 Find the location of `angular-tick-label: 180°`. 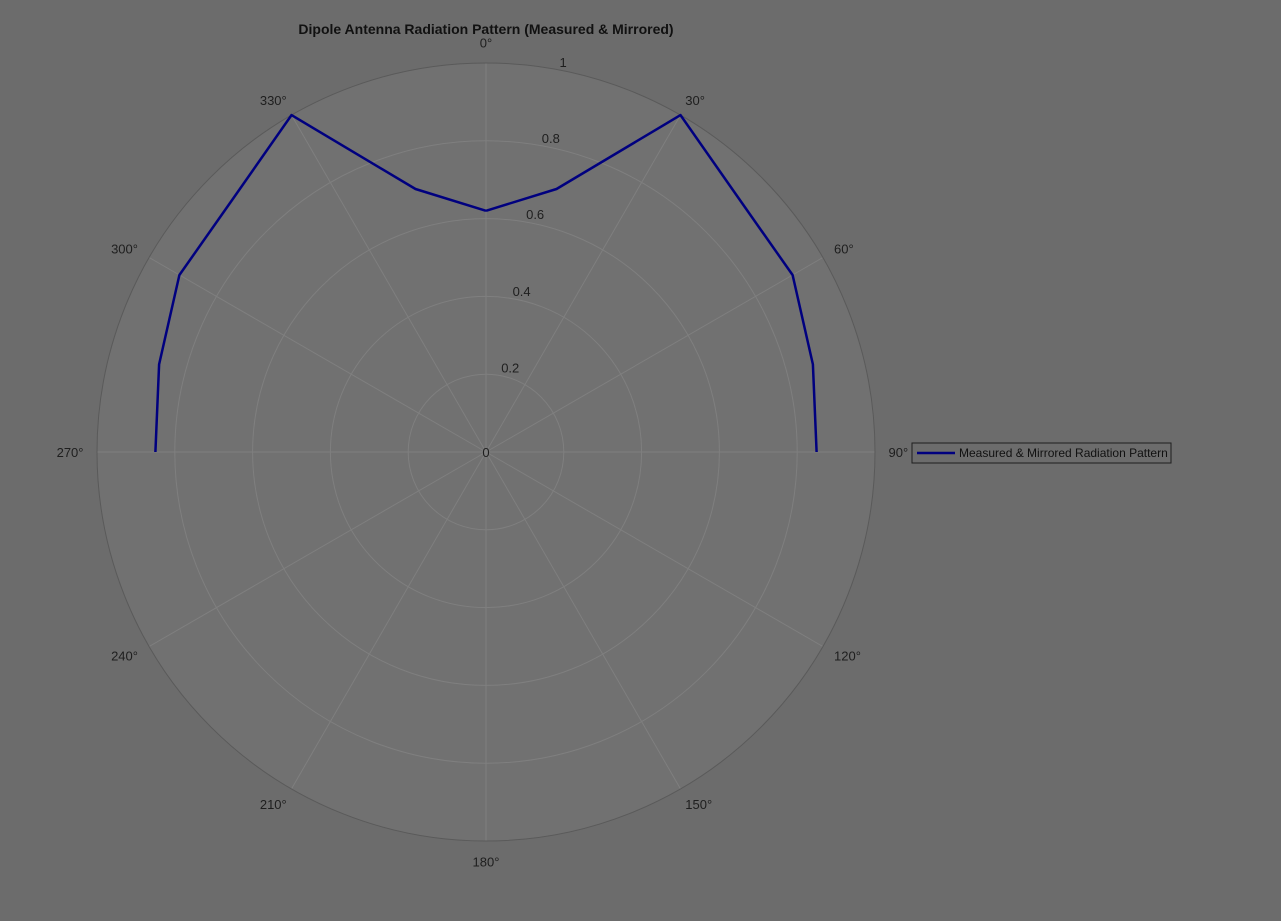

angular-tick-label: 180° is located at coordinates (486, 862).